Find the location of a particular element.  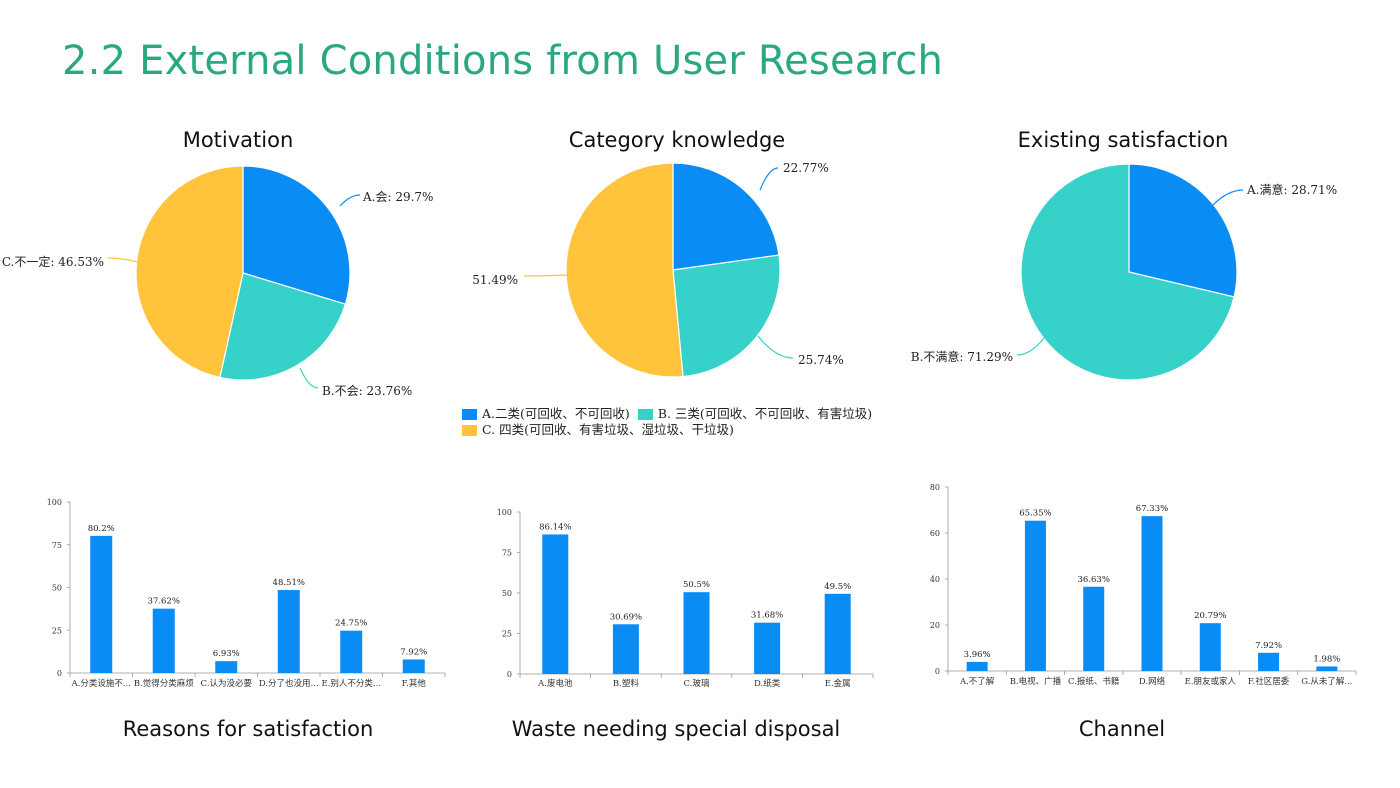

bar-value-label-0-3: 48.51% is located at coordinates (289, 583).